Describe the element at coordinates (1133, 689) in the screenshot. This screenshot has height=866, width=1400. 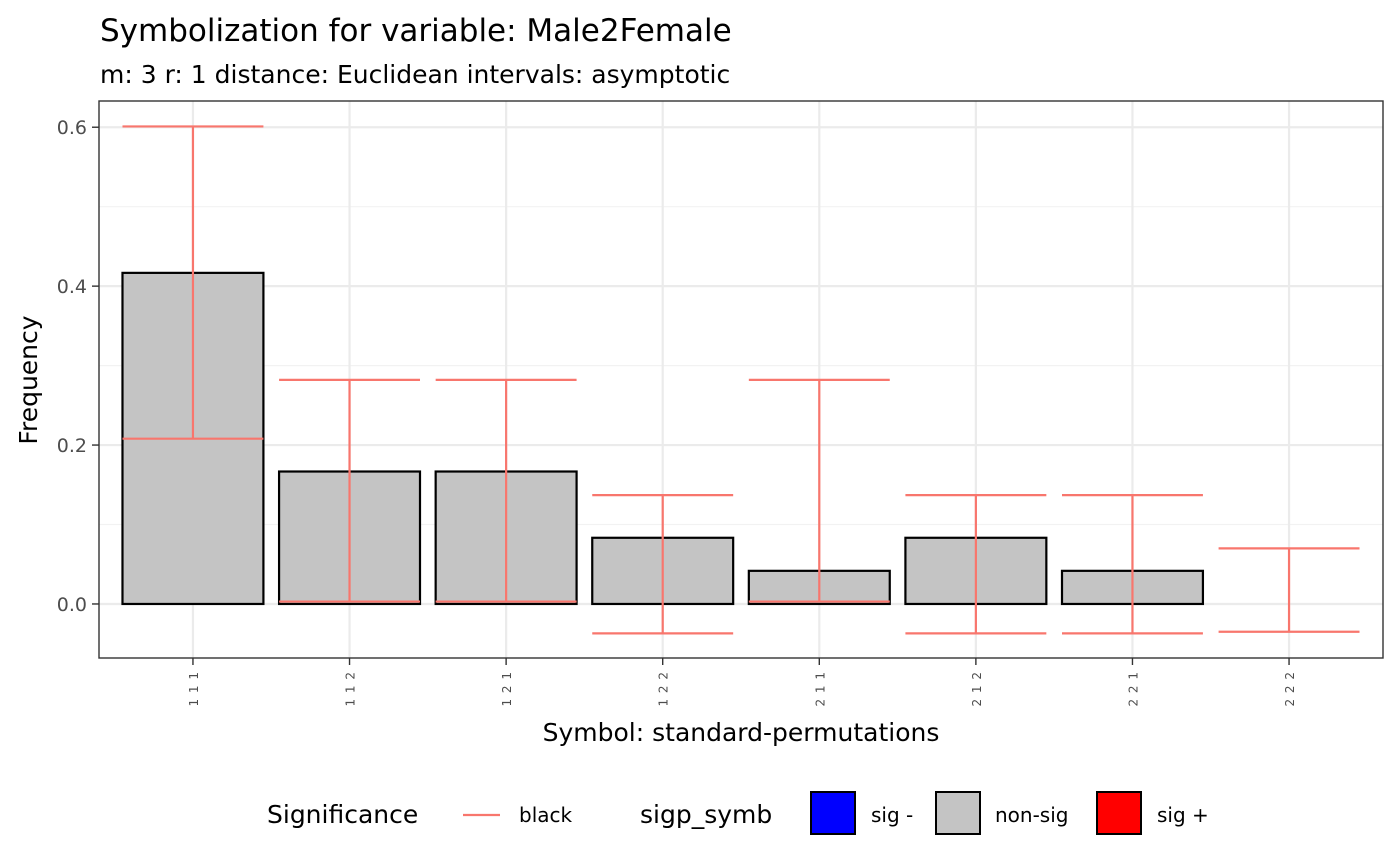
I see `x-tick-label: 2 2 1` at that location.